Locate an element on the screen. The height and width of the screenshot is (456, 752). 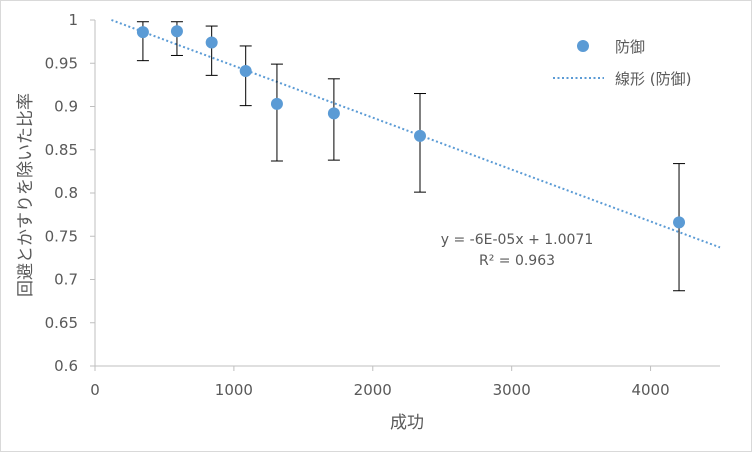
y-tick-label: 0.75 is located at coordinates (61, 236).